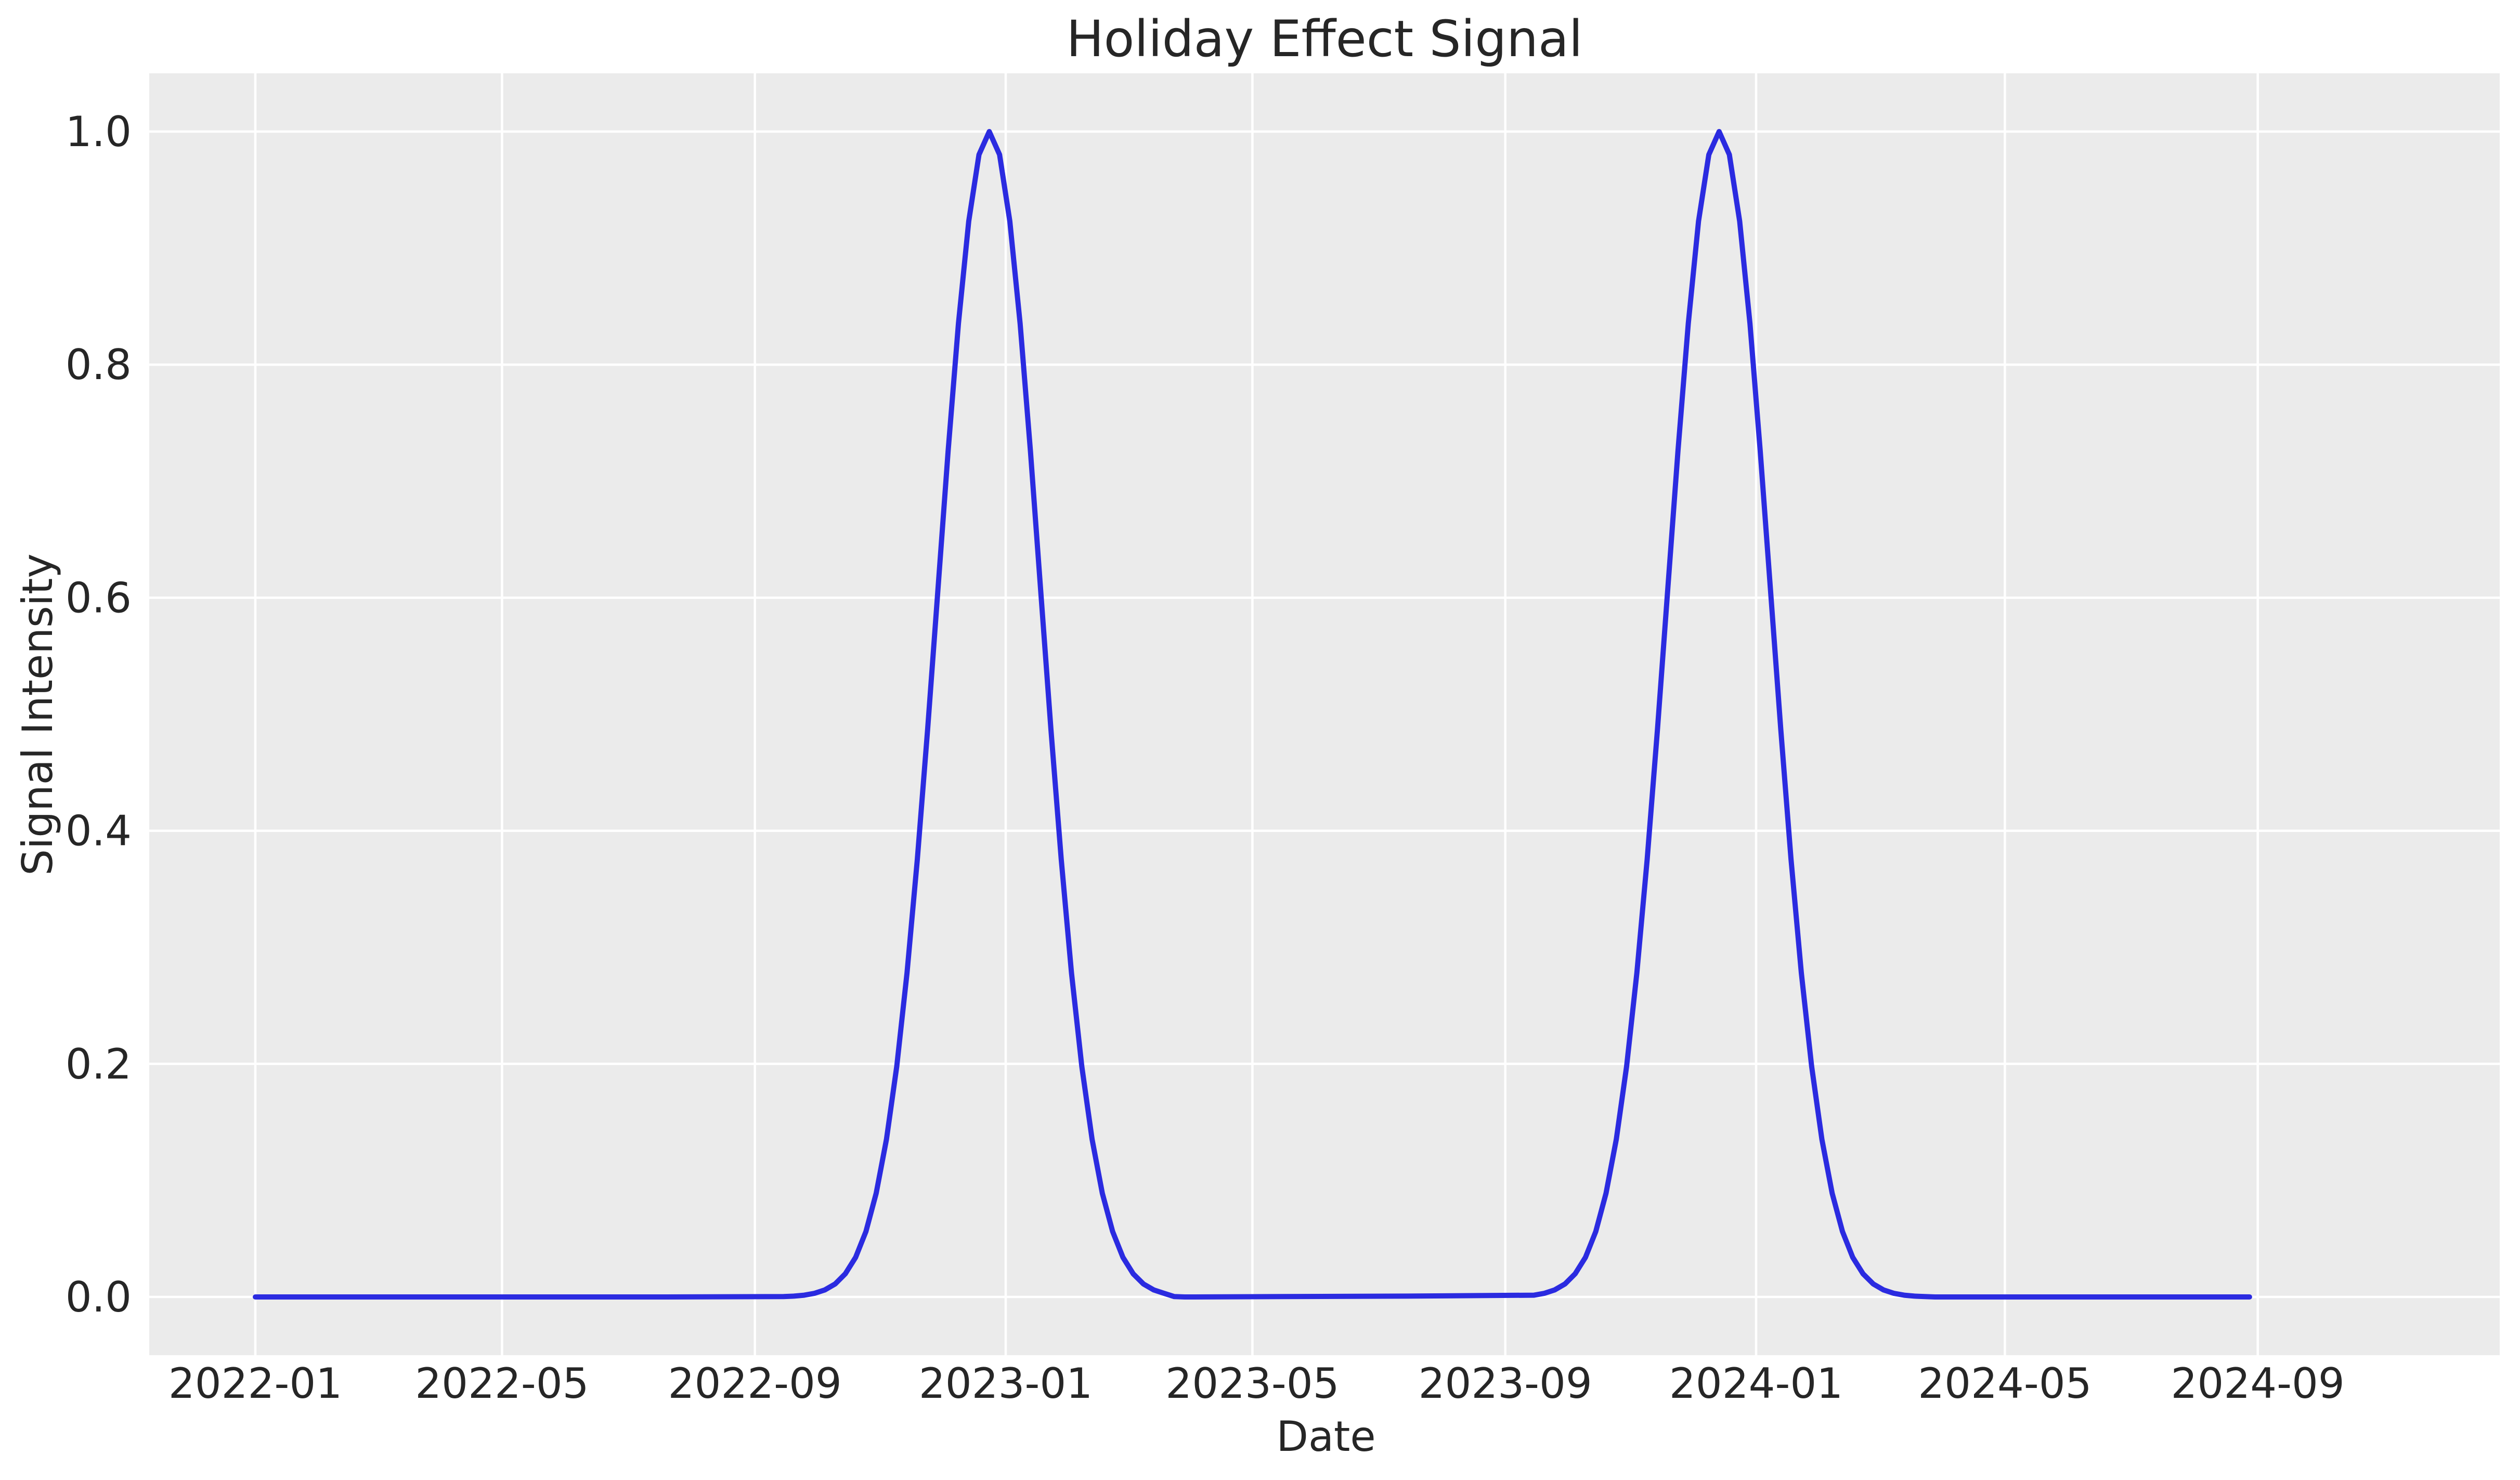  I want to click on y-tick-label: 0.2, so click(99, 1064).